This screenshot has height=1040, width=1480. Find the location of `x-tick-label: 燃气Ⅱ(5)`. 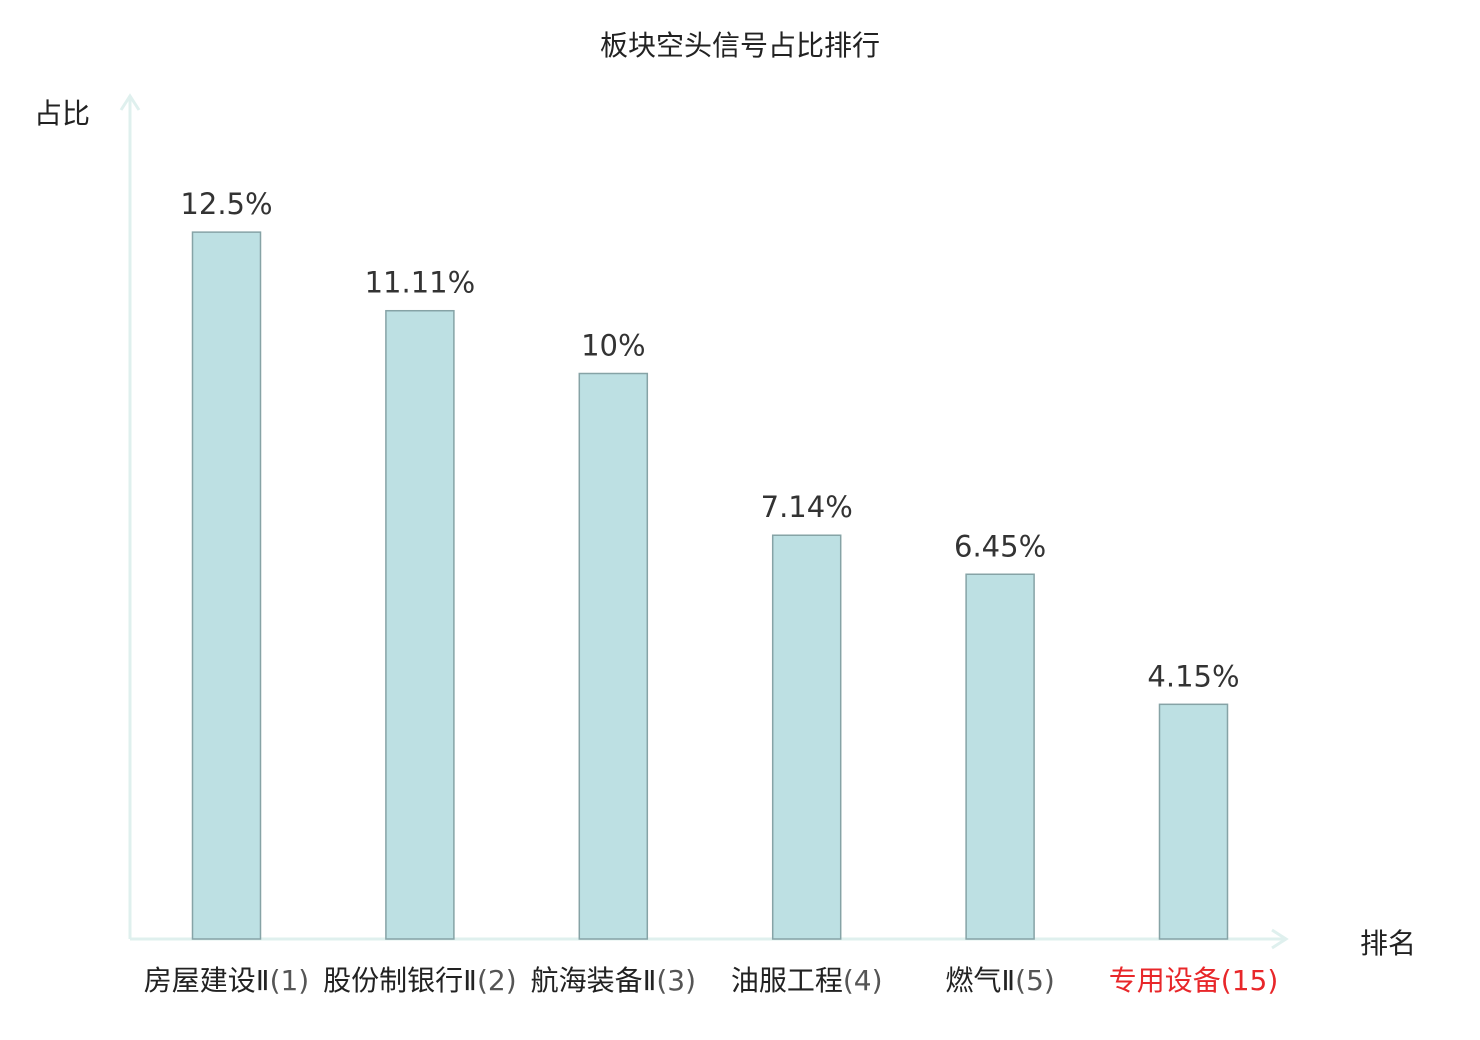

x-tick-label: 燃气Ⅱ(5) is located at coordinates (1000, 981).